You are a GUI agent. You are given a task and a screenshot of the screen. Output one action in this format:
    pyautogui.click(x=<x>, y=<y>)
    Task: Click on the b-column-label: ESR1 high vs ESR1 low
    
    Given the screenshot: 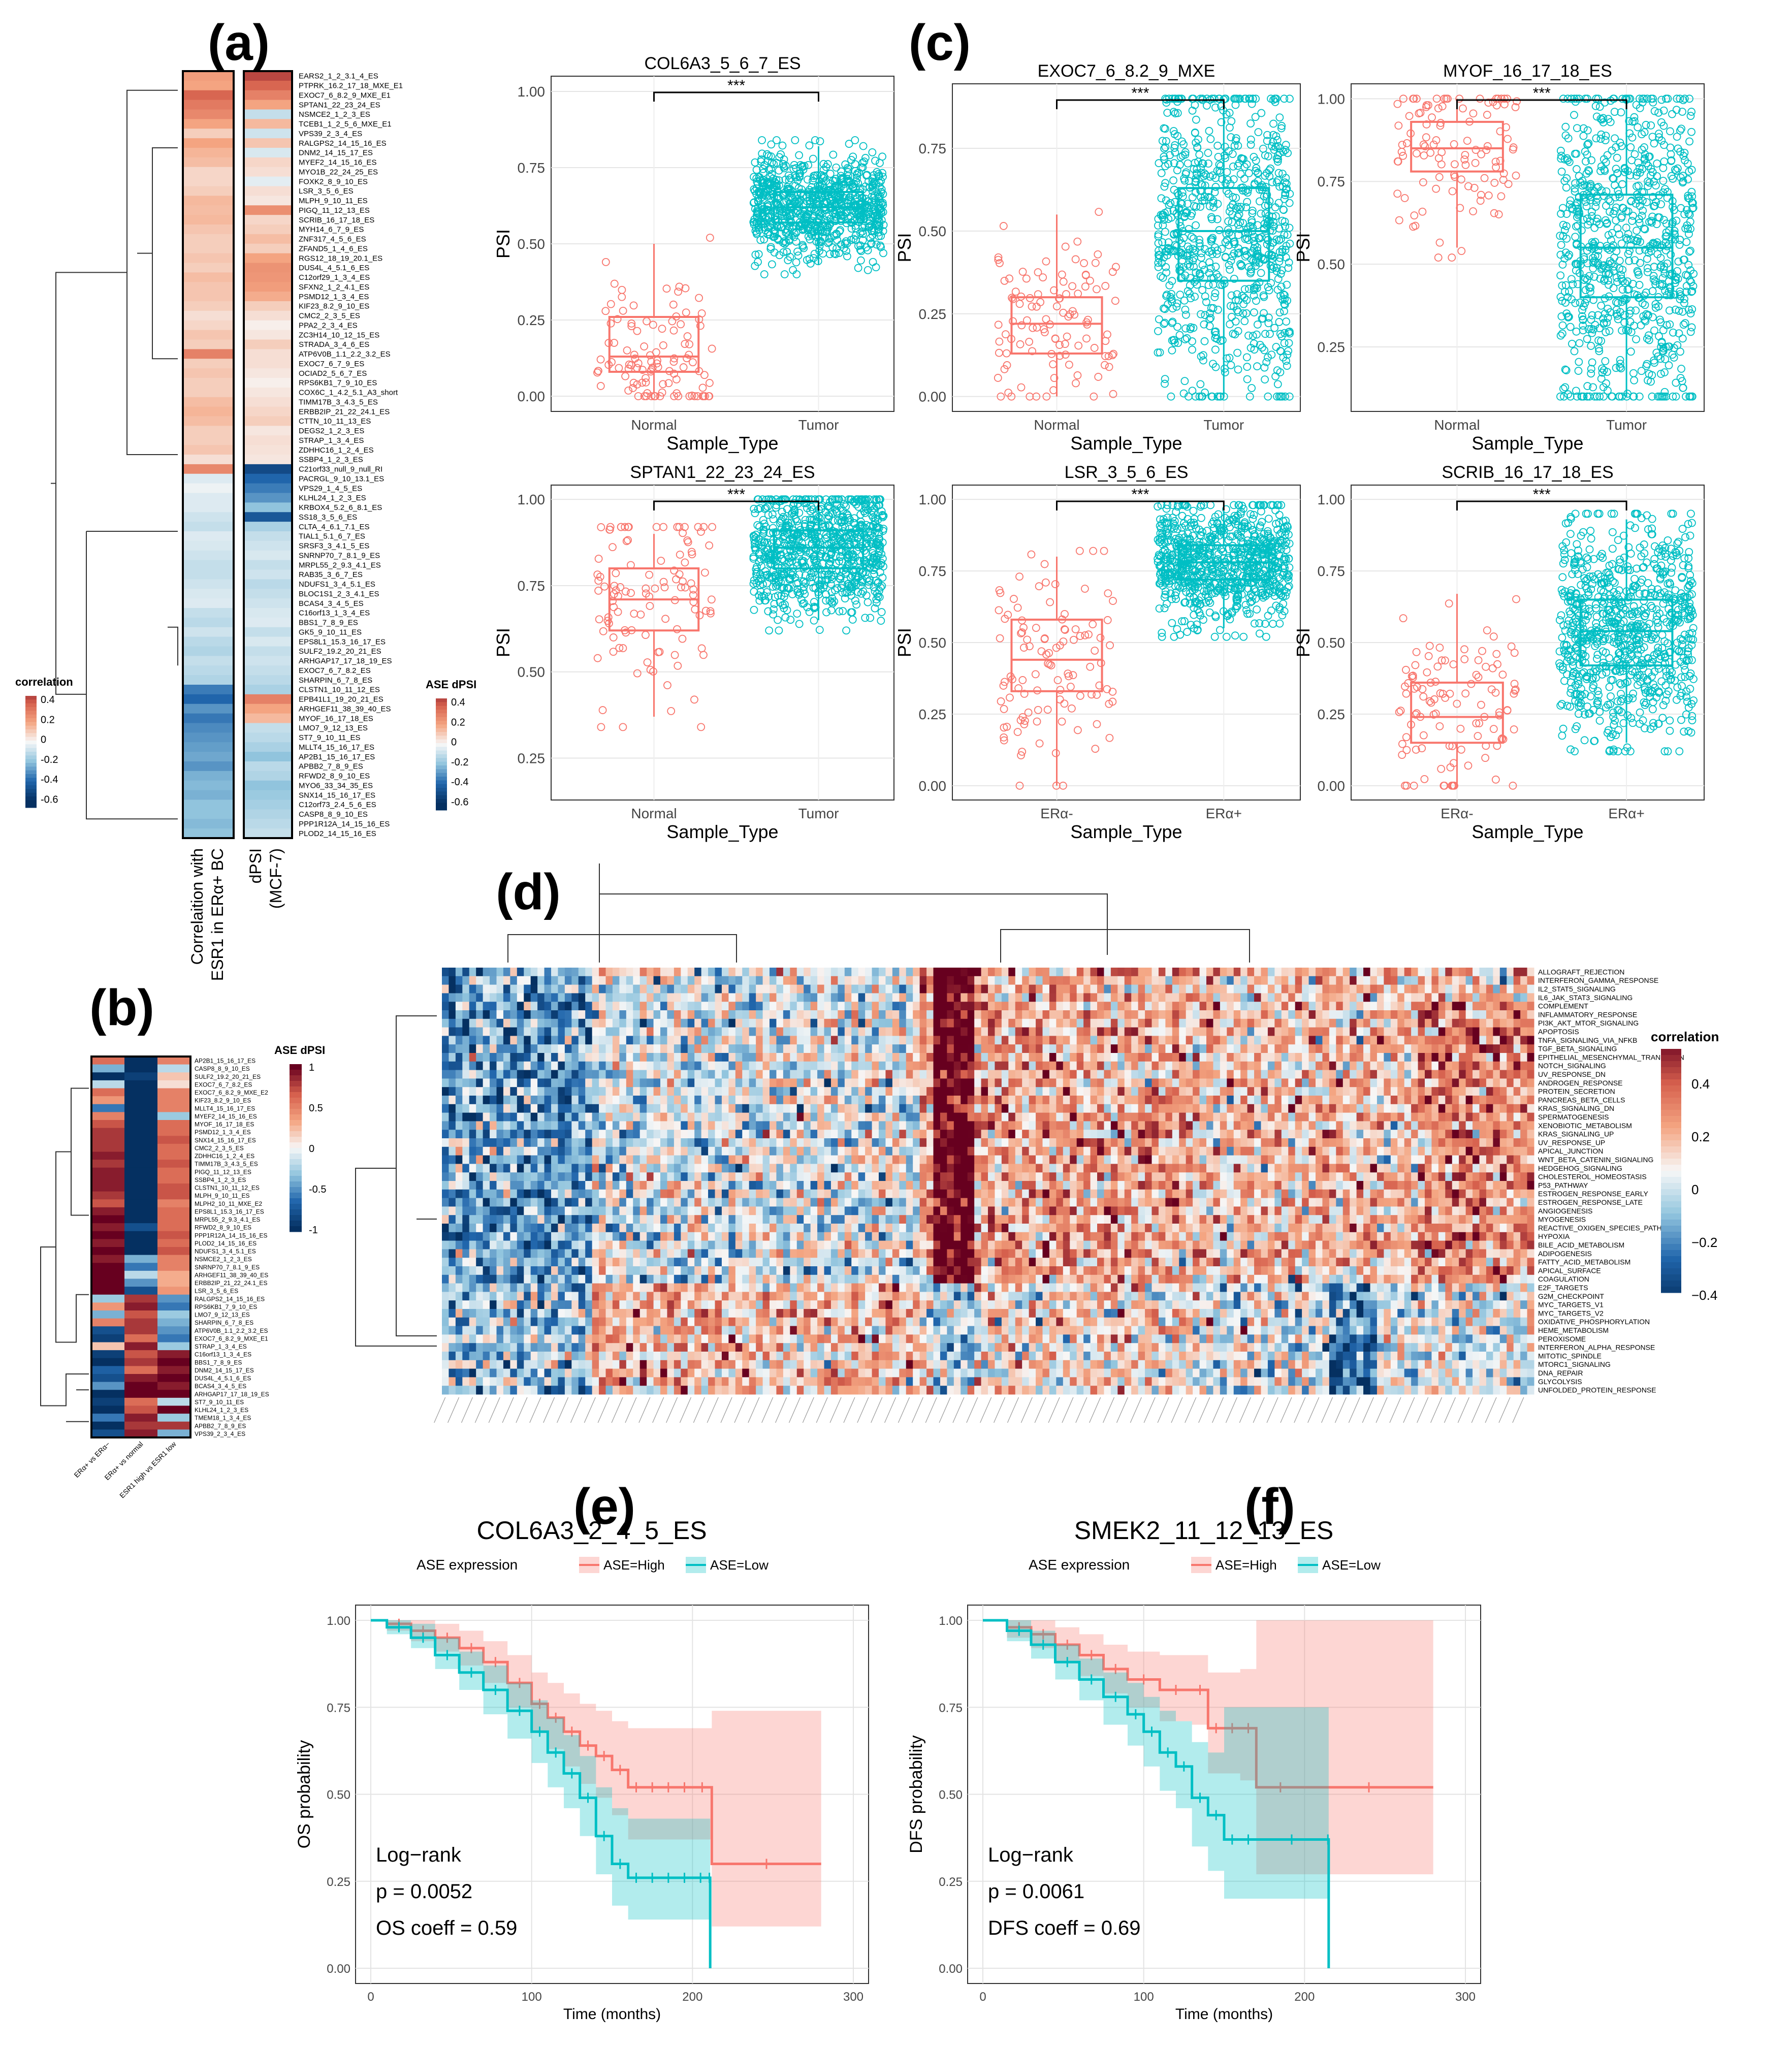 What is the action you would take?
    pyautogui.click(x=148, y=1469)
    